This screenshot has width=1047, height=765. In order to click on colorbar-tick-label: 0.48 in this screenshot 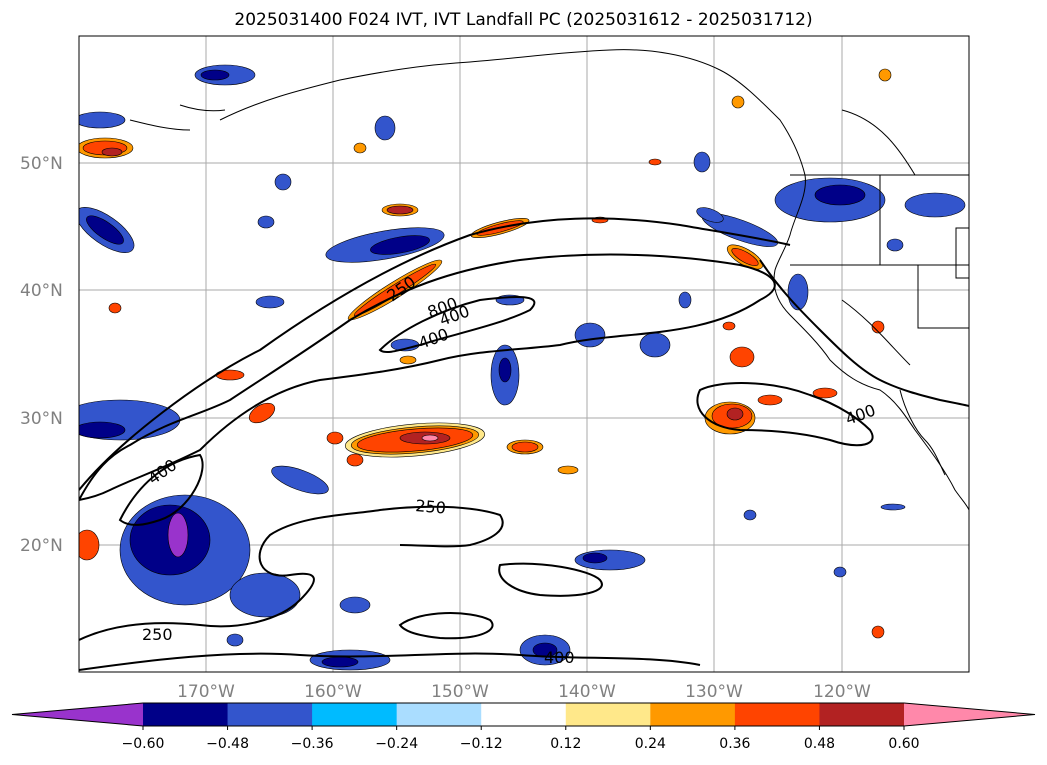, I will do `click(819, 744)`.